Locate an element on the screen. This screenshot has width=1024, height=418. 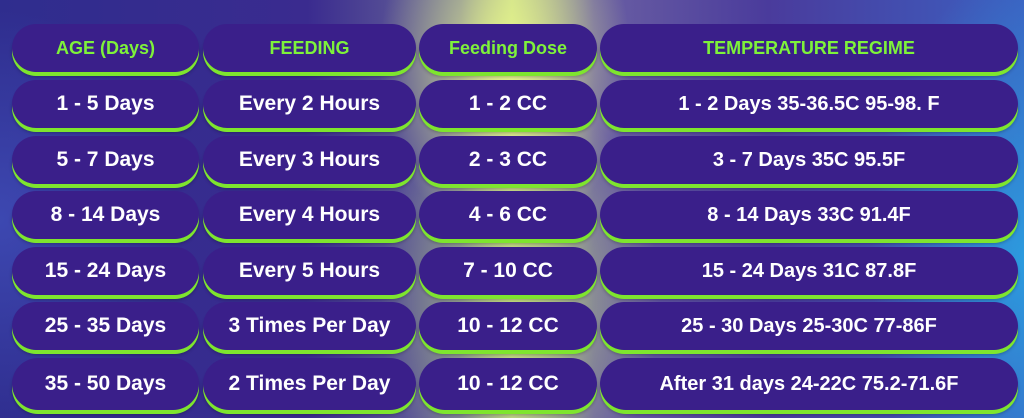
cell-feeding: Every 4 Hours is located at coordinates (309, 215).